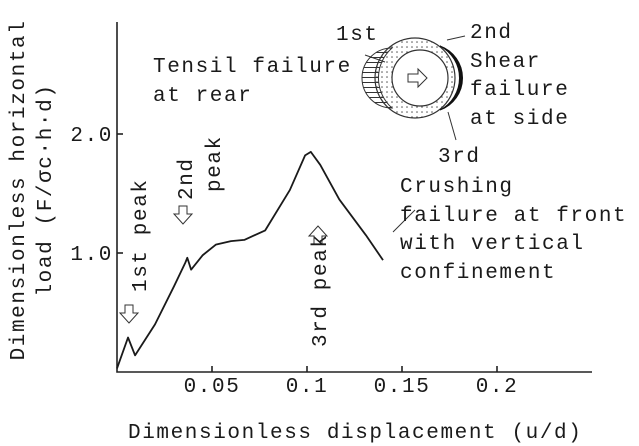  What do you see at coordinates (252, 67) in the screenshot?
I see `annotation: Tensil failure` at bounding box center [252, 67].